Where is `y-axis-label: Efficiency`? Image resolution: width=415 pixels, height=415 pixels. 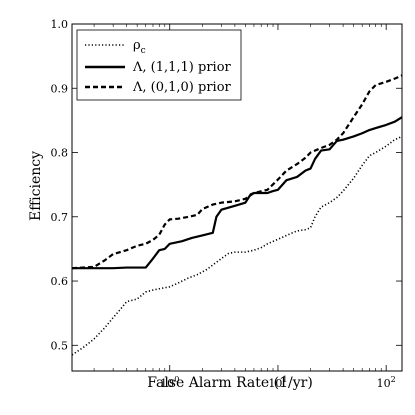 y-axis-label: Efficiency is located at coordinates (36, 186).